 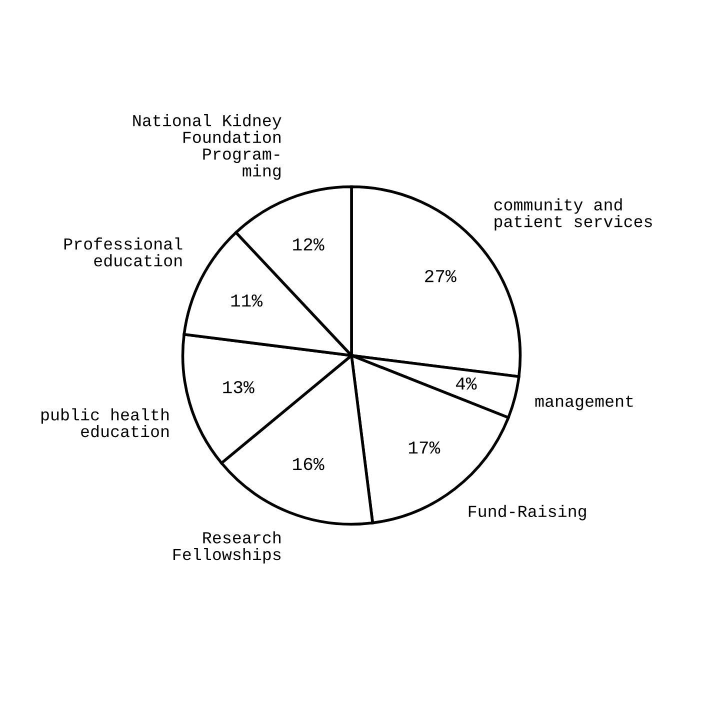 I want to click on data-label: 12%, so click(x=308, y=244).